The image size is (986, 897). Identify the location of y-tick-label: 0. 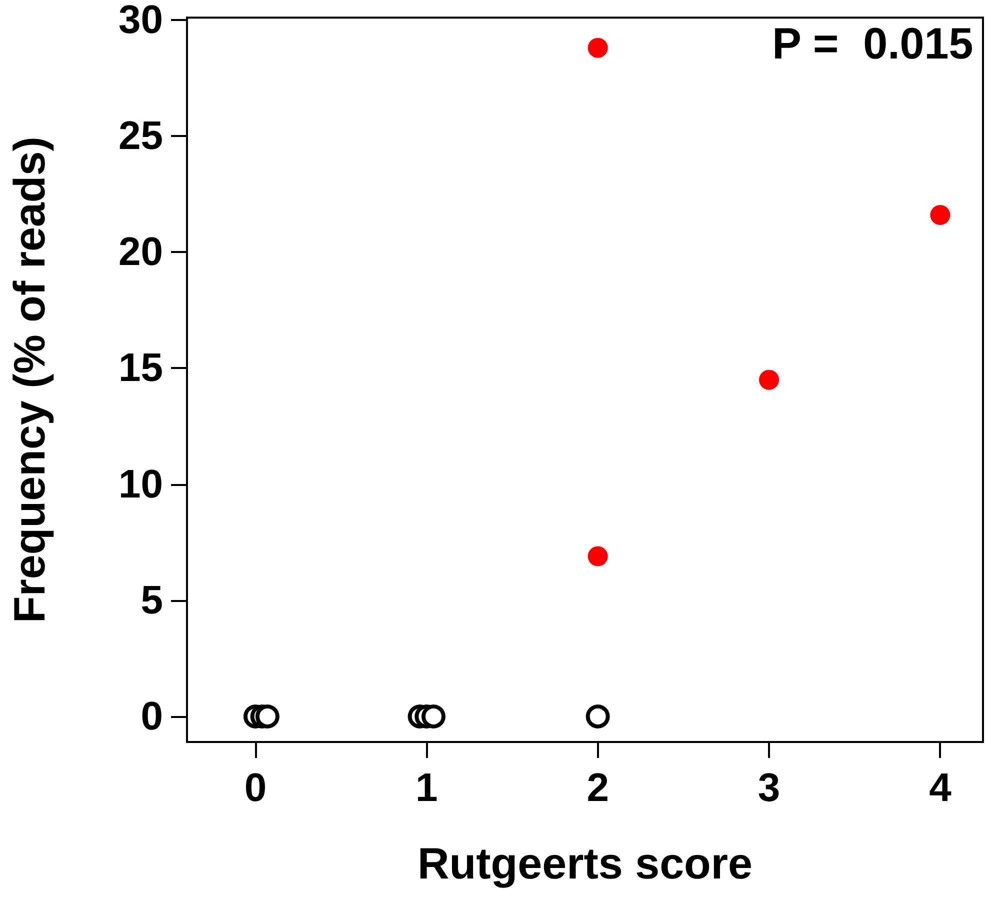
(151, 716).